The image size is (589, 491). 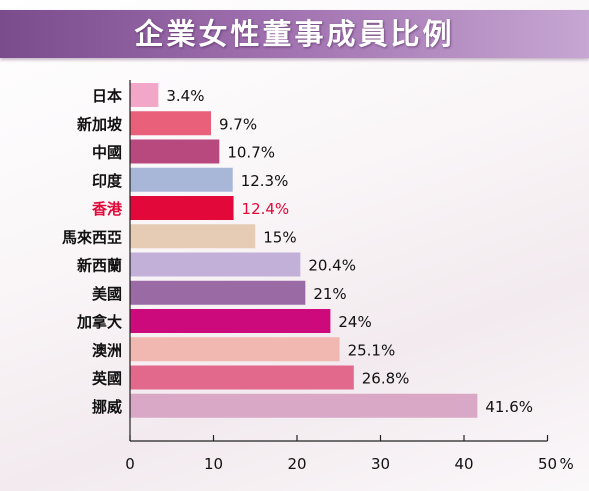 What do you see at coordinates (107, 153) in the screenshot?
I see `category-label-3: 中國` at bounding box center [107, 153].